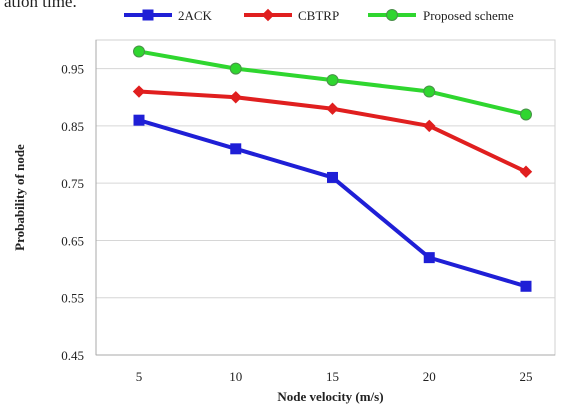  Describe the element at coordinates (72, 355) in the screenshot. I see `y-tick-label: 0.45` at that location.